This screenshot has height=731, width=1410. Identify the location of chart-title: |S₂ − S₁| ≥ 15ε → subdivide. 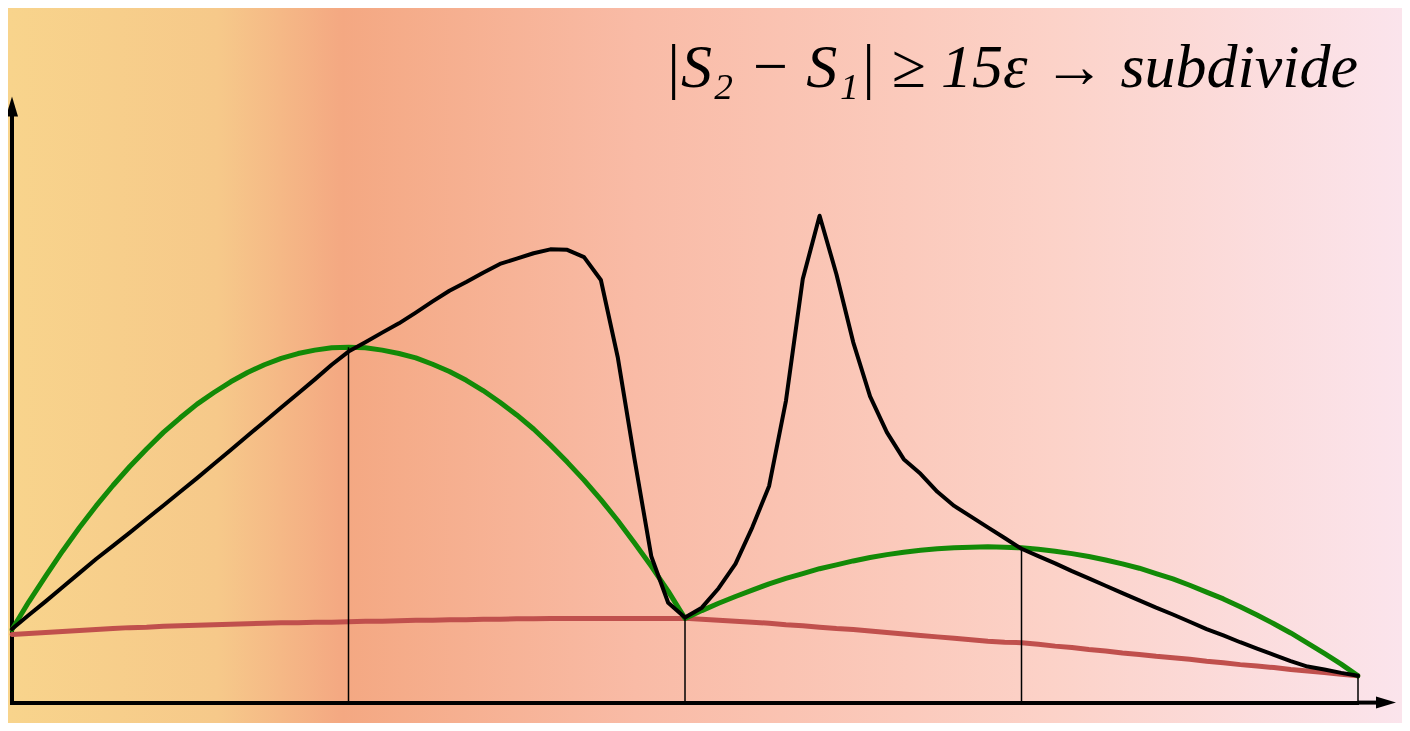
(1010, 66).